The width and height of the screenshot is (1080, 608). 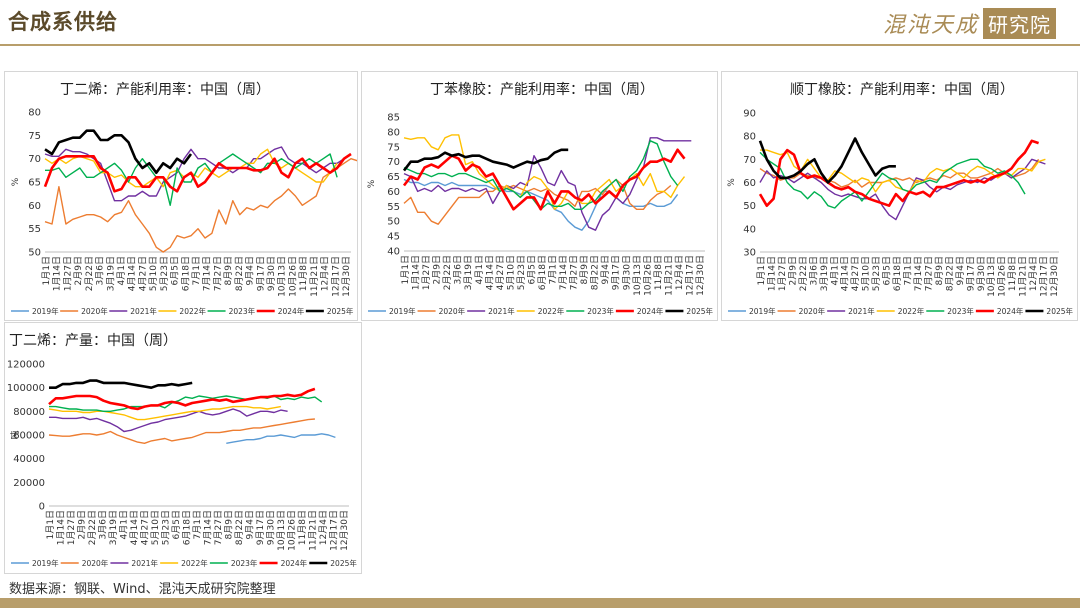 I want to click on chart-title: 丁二烯：产量：中国（周）, so click(x=93, y=341).